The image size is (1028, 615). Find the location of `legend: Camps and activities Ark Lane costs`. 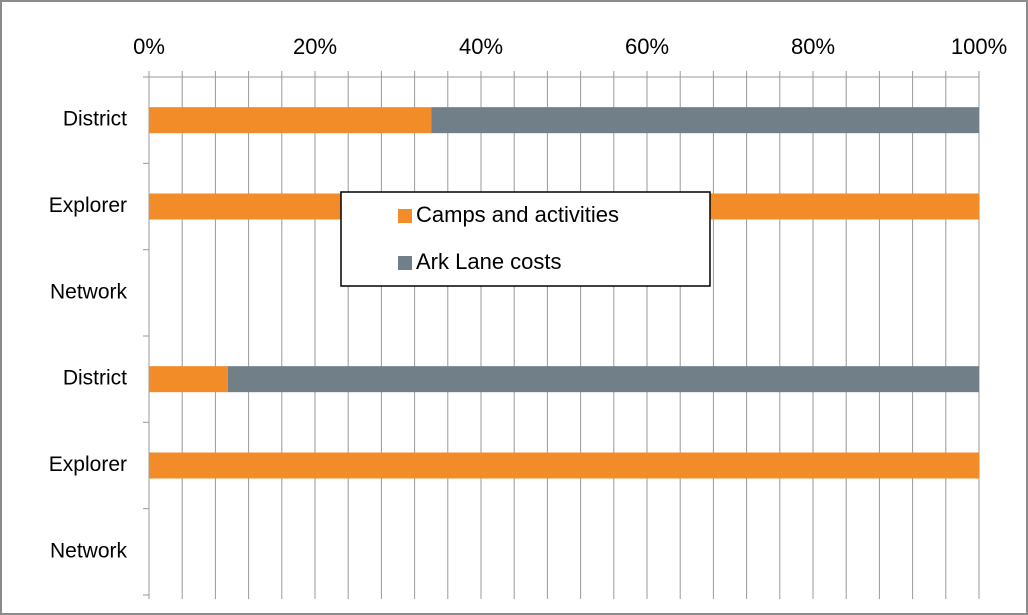

legend: Camps and activities Ark Lane costs is located at coordinates (525, 239).